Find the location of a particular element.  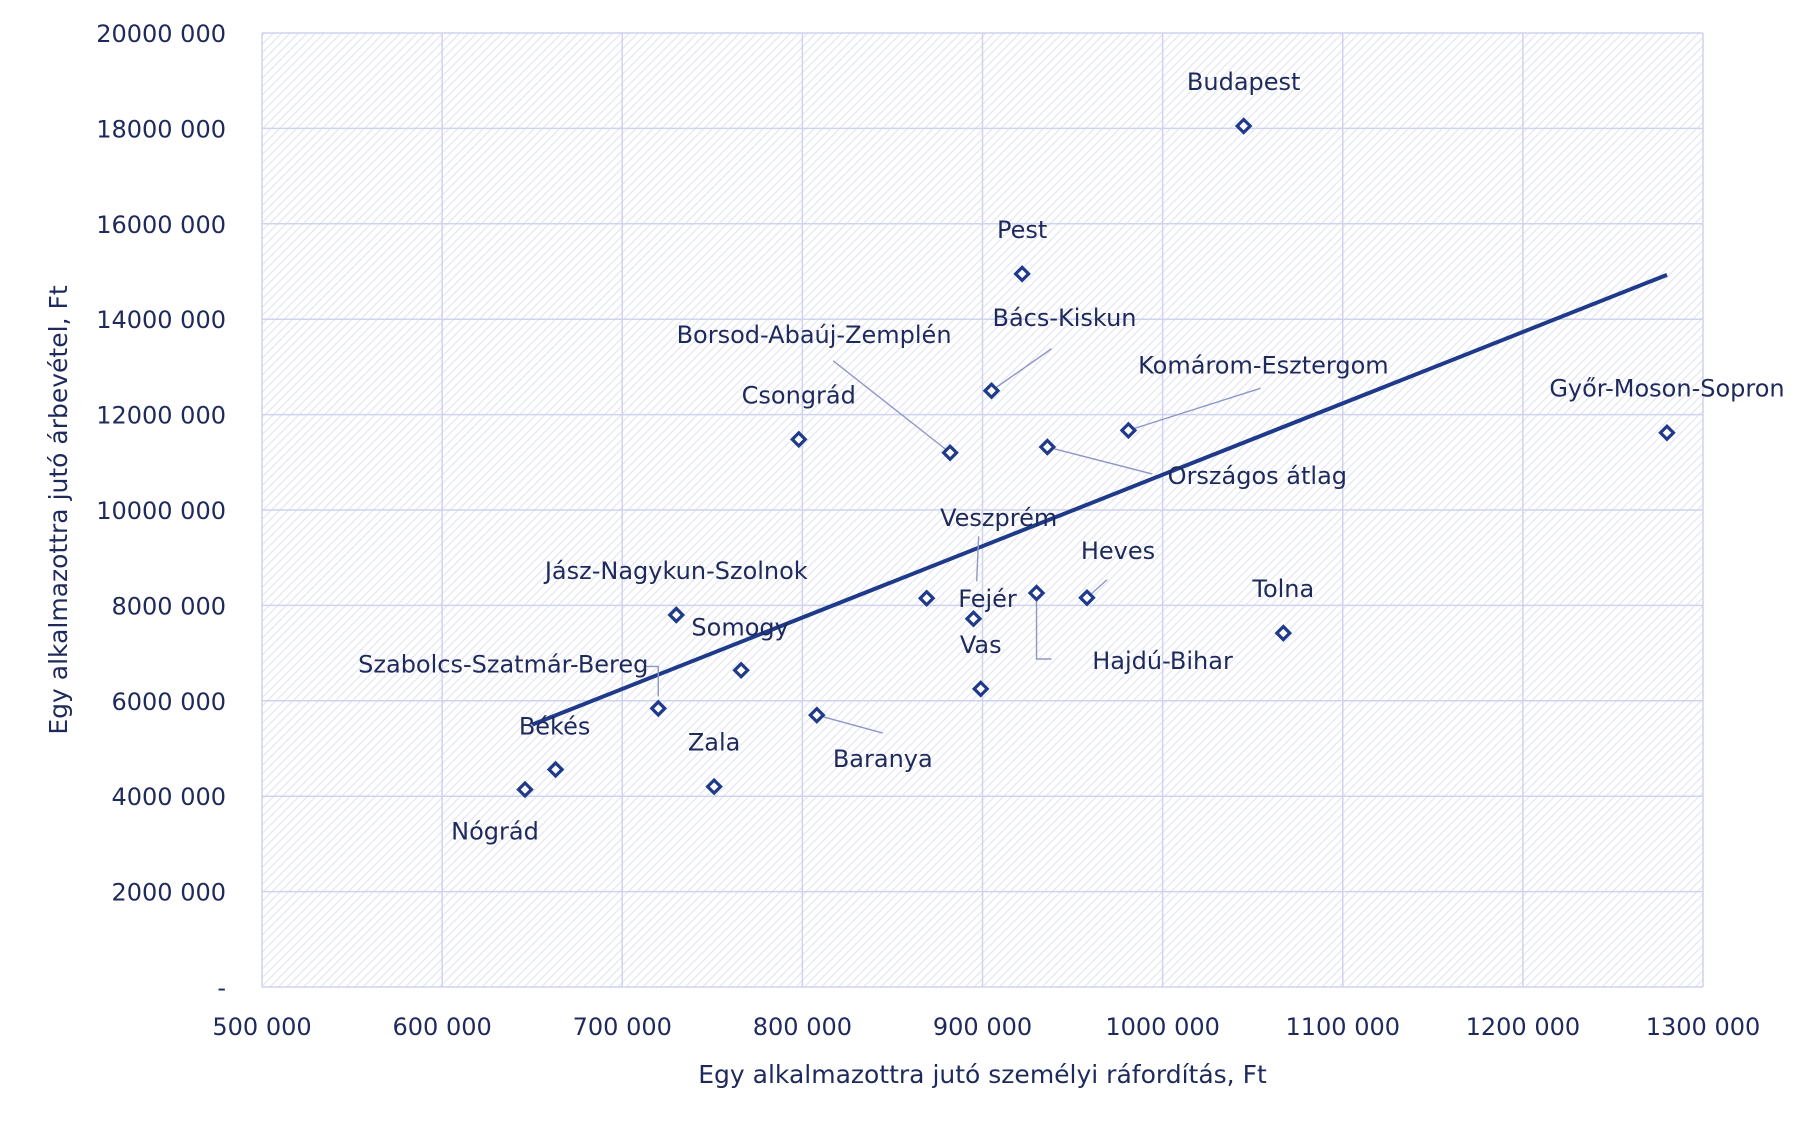

point-vas is located at coordinates (980, 689).